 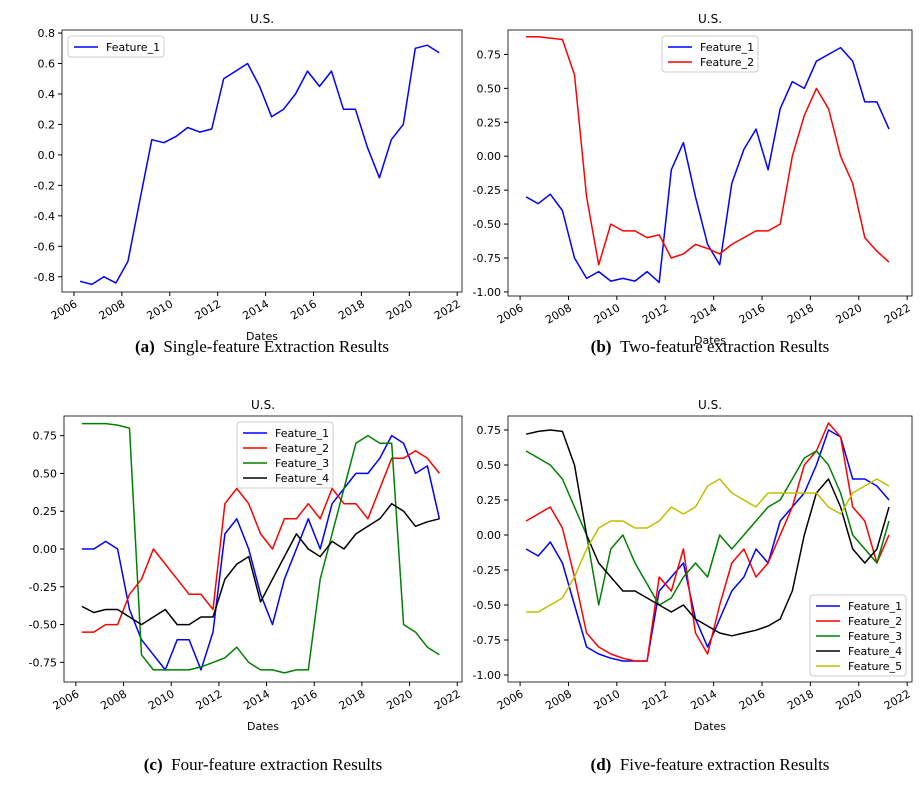 I want to click on y-tick-label: -0.75, so click(x=487, y=640).